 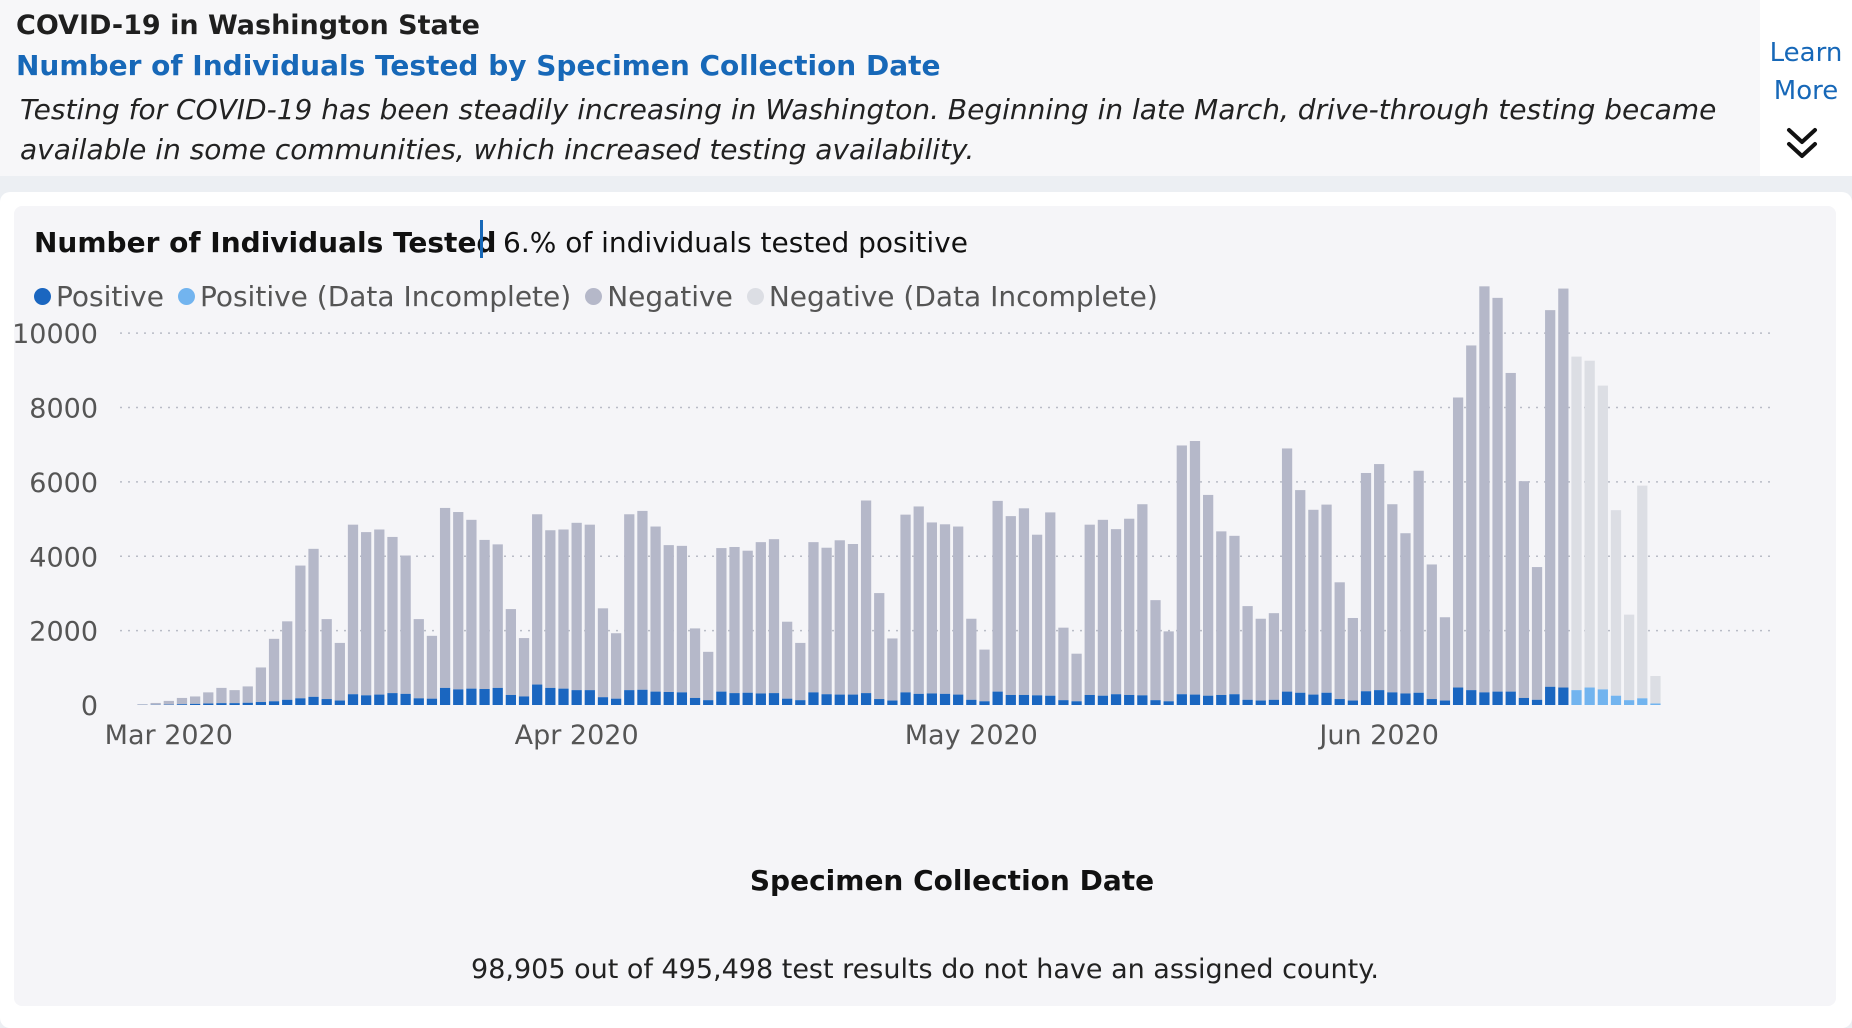 I want to click on legend-label-positive: Positive, so click(x=110, y=296).